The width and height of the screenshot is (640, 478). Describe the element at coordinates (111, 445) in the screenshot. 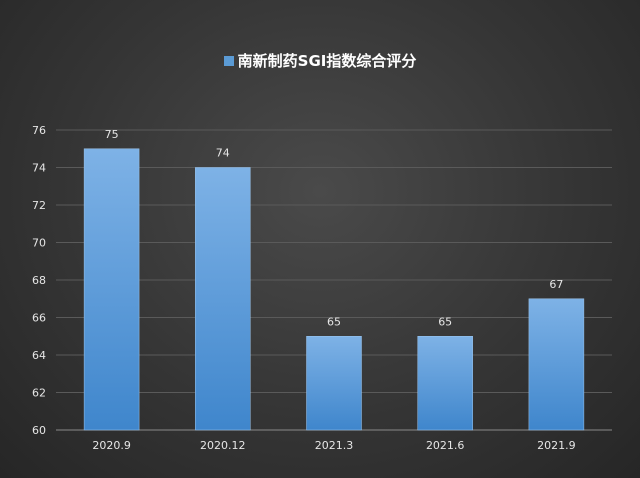

I see `x-tick-label: 2020.9` at that location.